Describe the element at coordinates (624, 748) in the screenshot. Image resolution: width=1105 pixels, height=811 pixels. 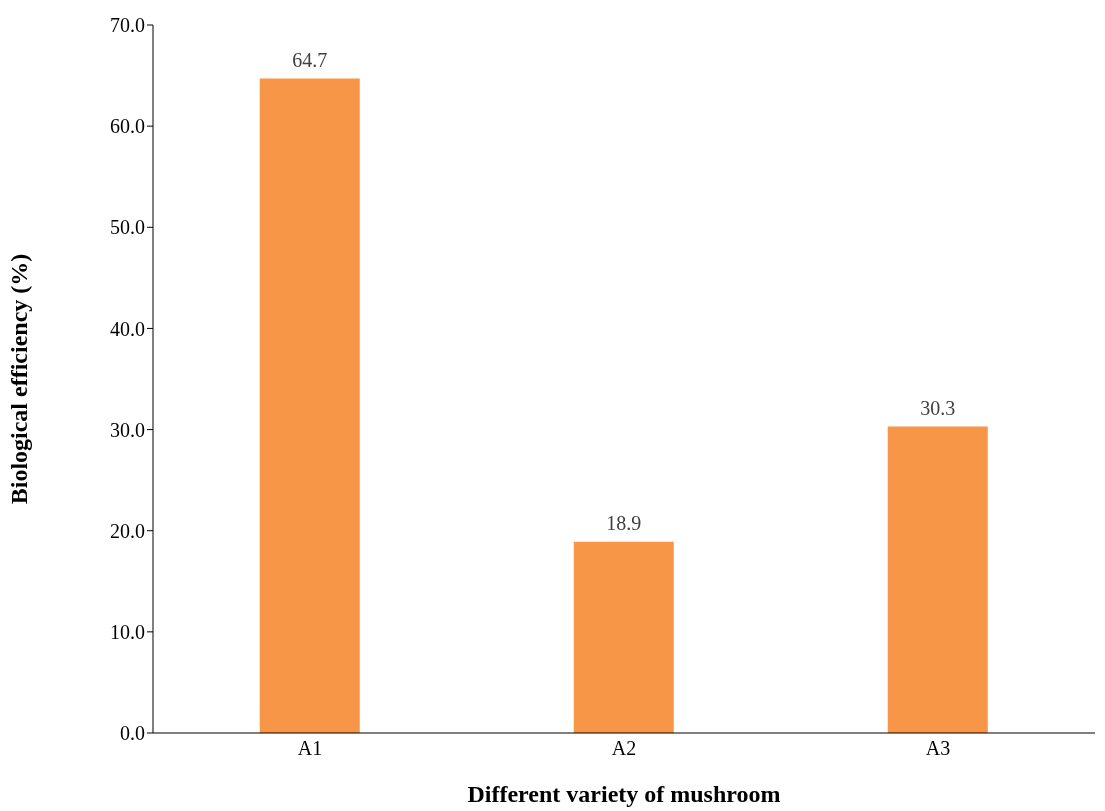
I see `x-tick-label: A2` at that location.